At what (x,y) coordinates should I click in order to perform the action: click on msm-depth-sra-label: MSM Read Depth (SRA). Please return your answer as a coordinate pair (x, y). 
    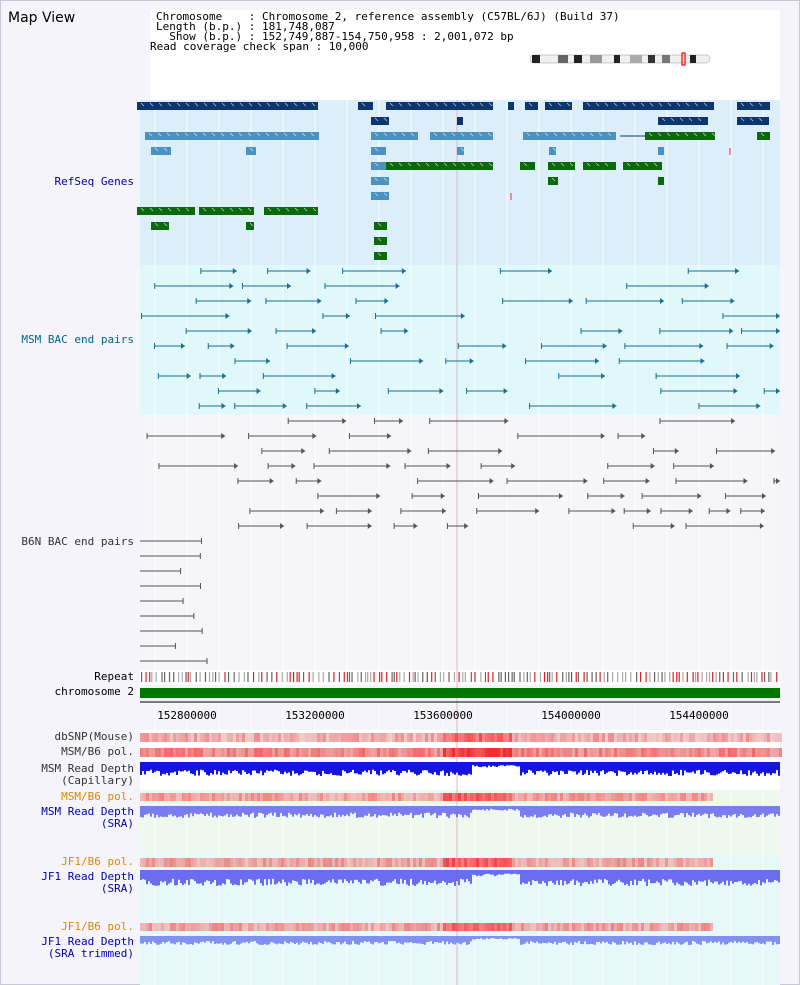
    Looking at the image, I should click on (87, 817).